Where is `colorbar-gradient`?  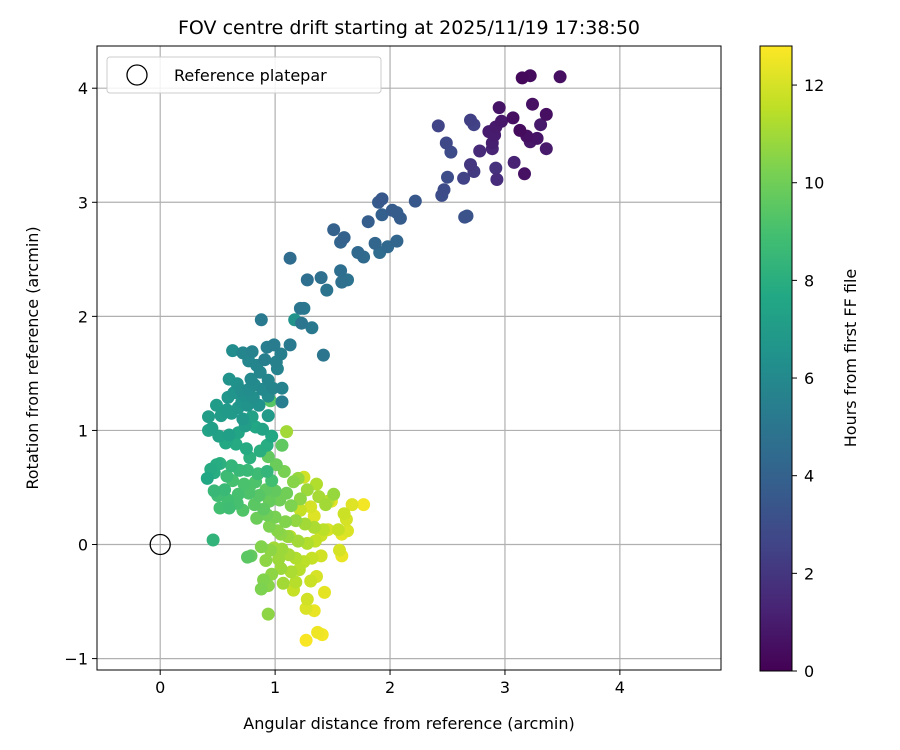
colorbar-gradient is located at coordinates (776, 358).